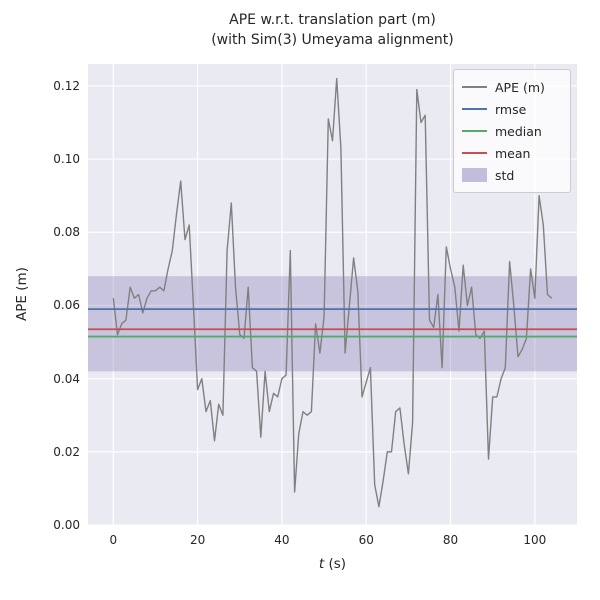 Image resolution: width=600 pixels, height=600 pixels. I want to click on std-patch-swatch, so click(474, 175).